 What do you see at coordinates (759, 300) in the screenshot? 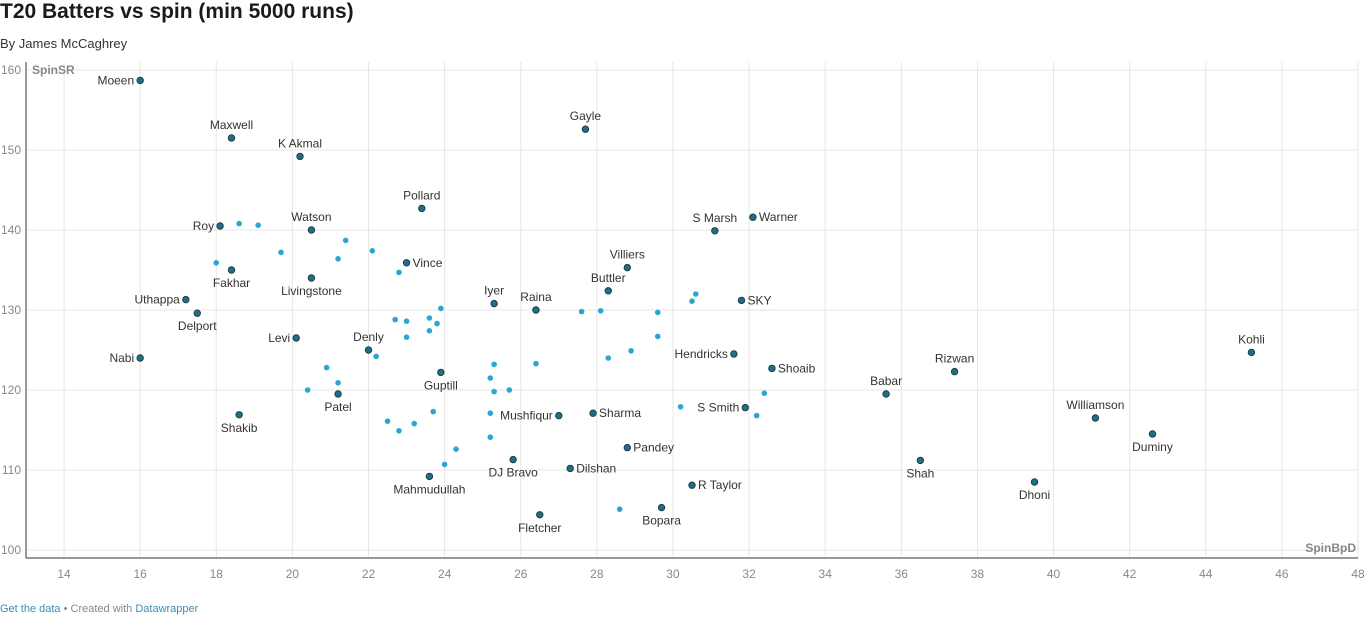
I see `point-label: SKY` at bounding box center [759, 300].